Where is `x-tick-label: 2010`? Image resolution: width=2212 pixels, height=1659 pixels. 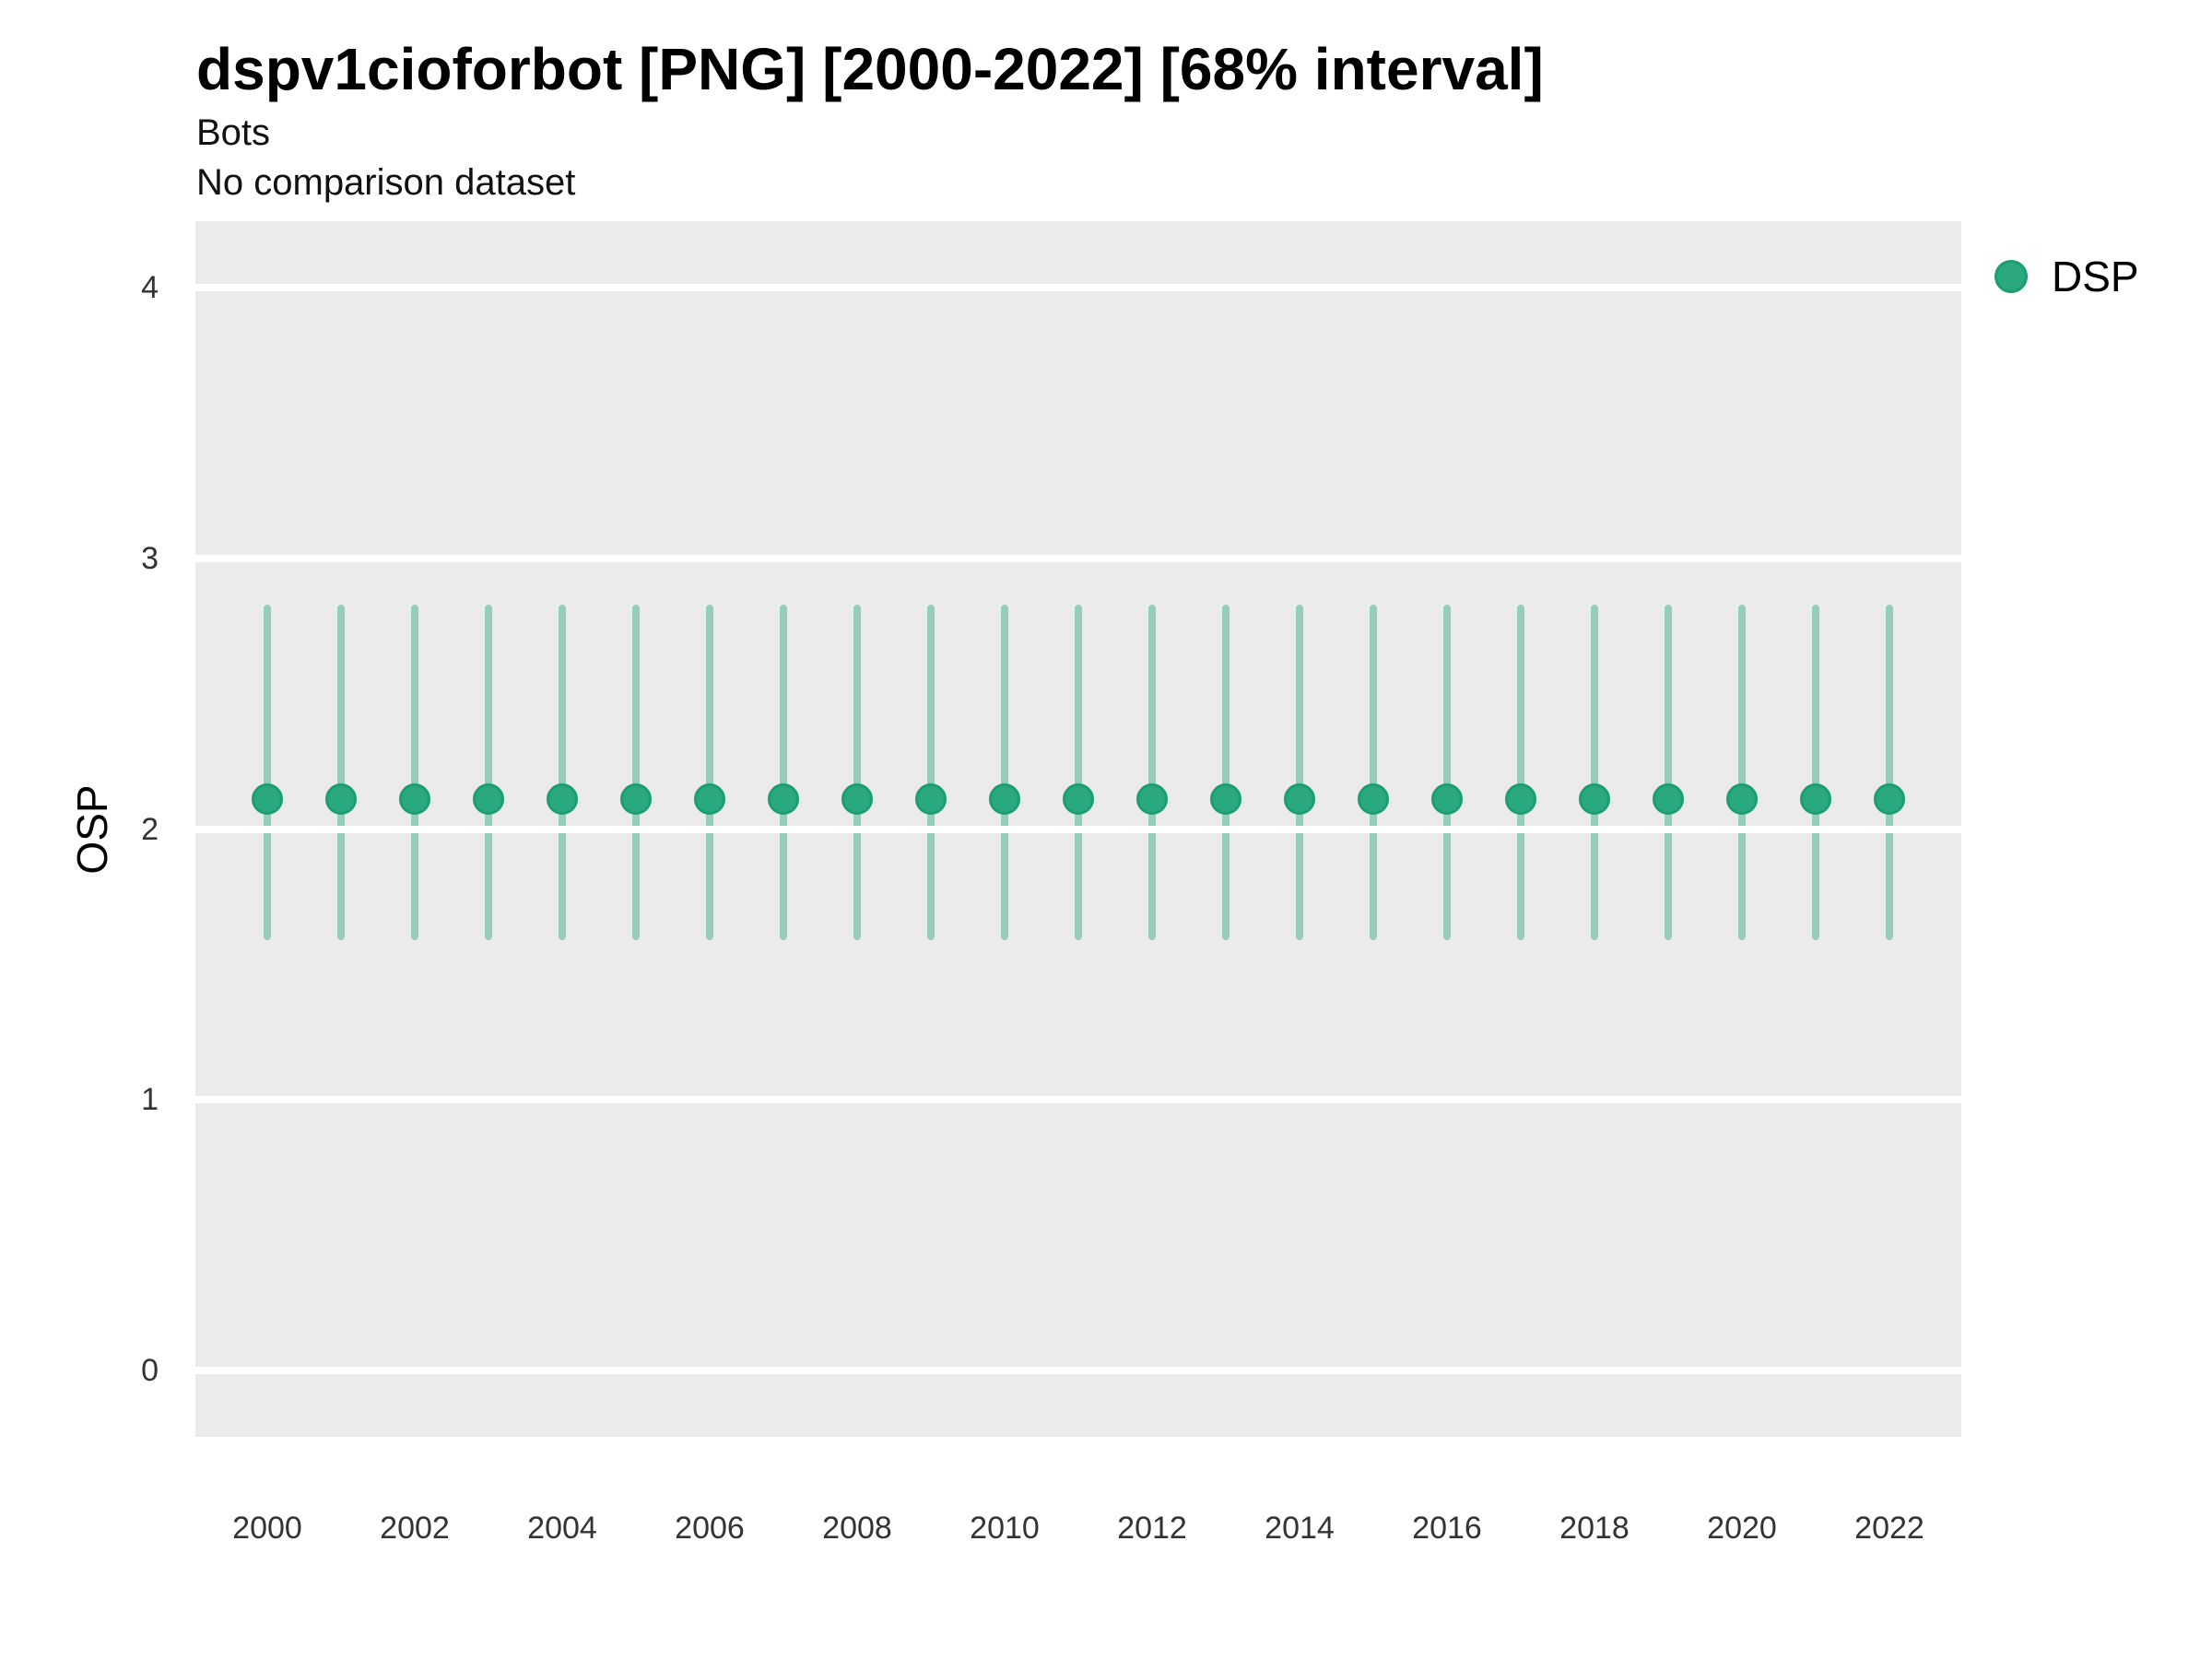 x-tick-label: 2010 is located at coordinates (1005, 1528).